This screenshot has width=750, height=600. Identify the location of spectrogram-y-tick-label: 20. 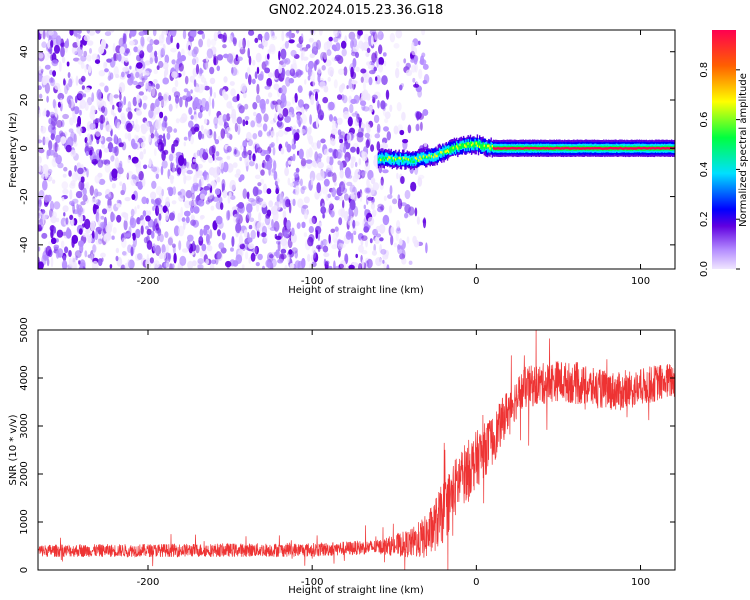
(24, 100).